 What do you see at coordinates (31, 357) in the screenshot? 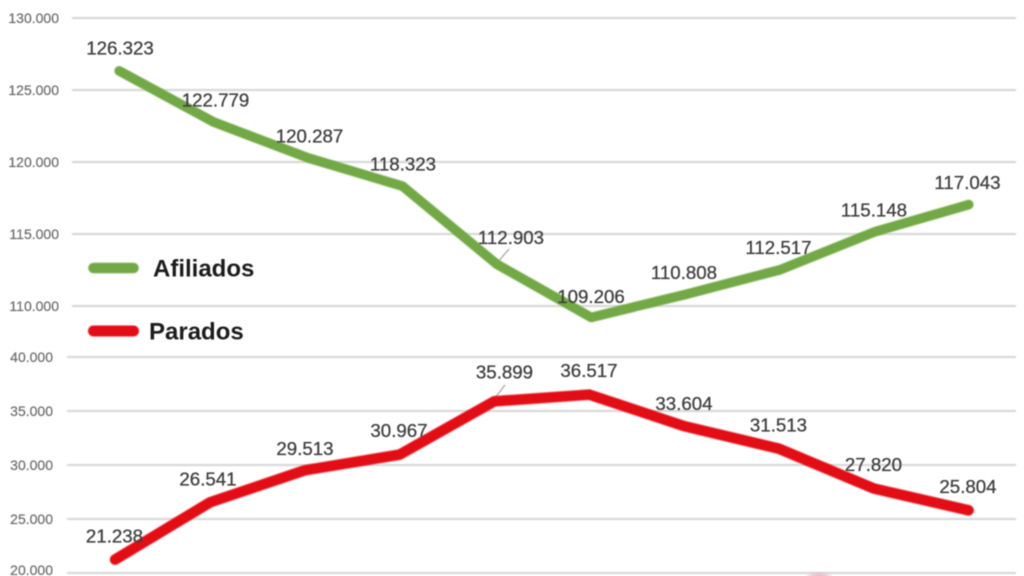
I see `svg-text: 40.000` at bounding box center [31, 357].